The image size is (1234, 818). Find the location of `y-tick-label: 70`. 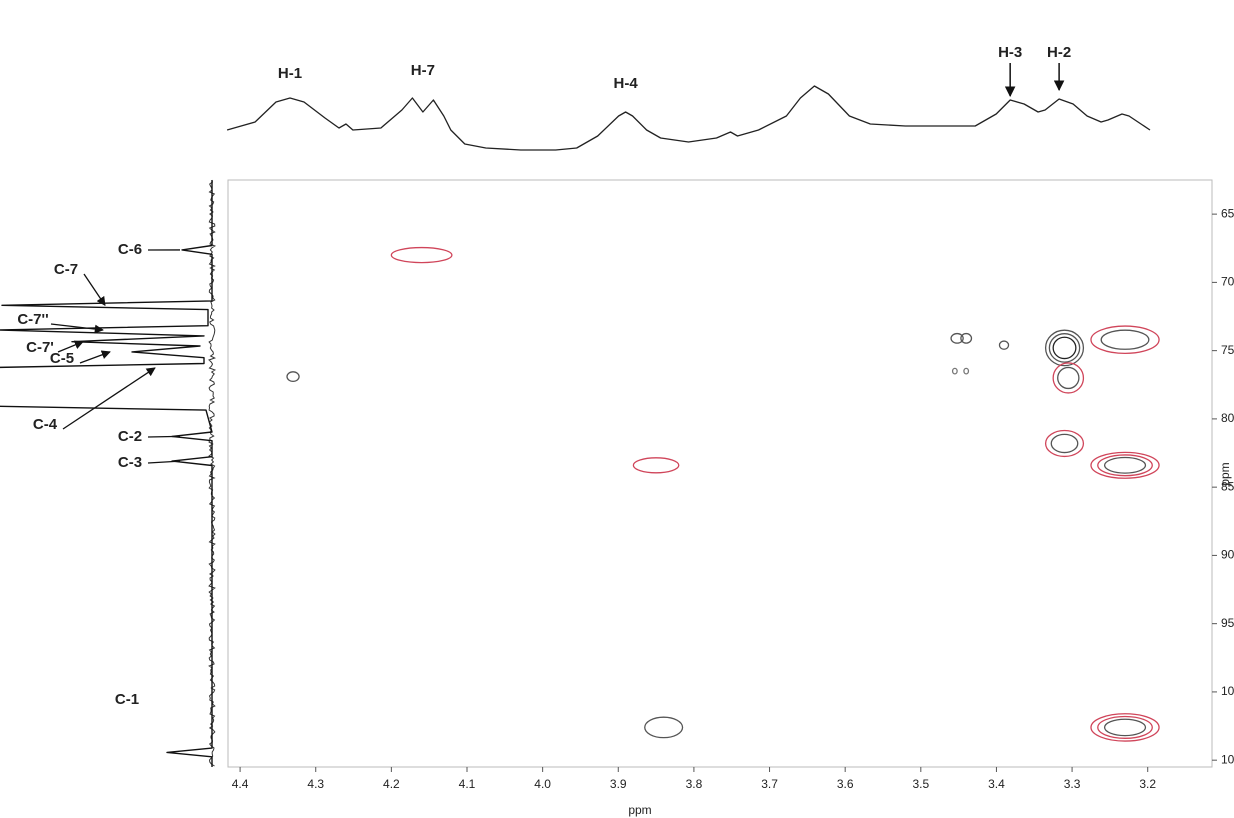

y-tick-label: 70 is located at coordinates (1227, 282).